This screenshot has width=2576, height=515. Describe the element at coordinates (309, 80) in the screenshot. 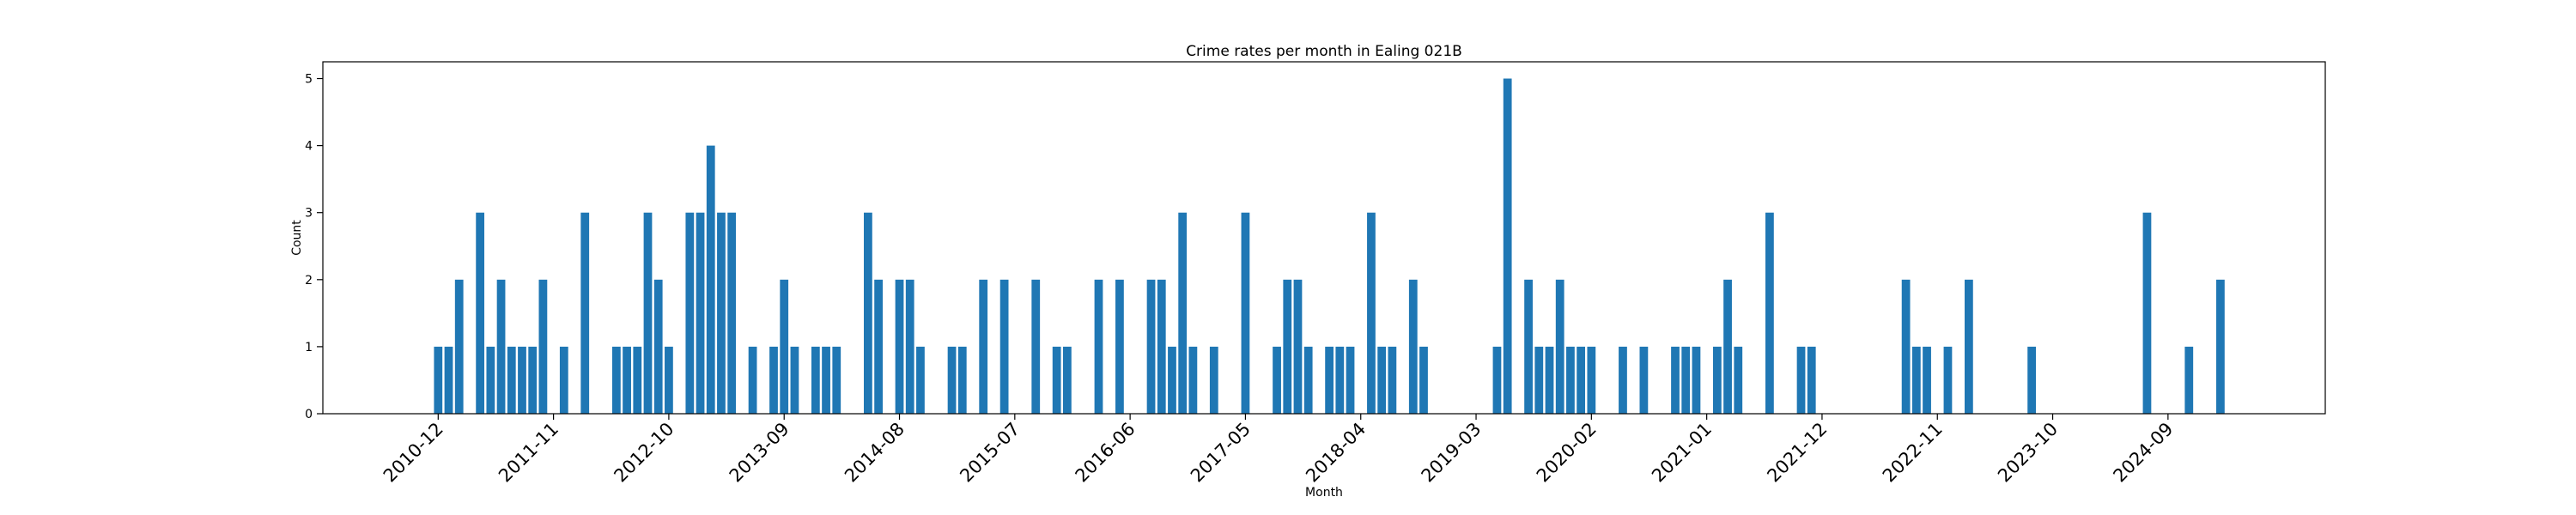

I see `y-tick-label: 5` at that location.